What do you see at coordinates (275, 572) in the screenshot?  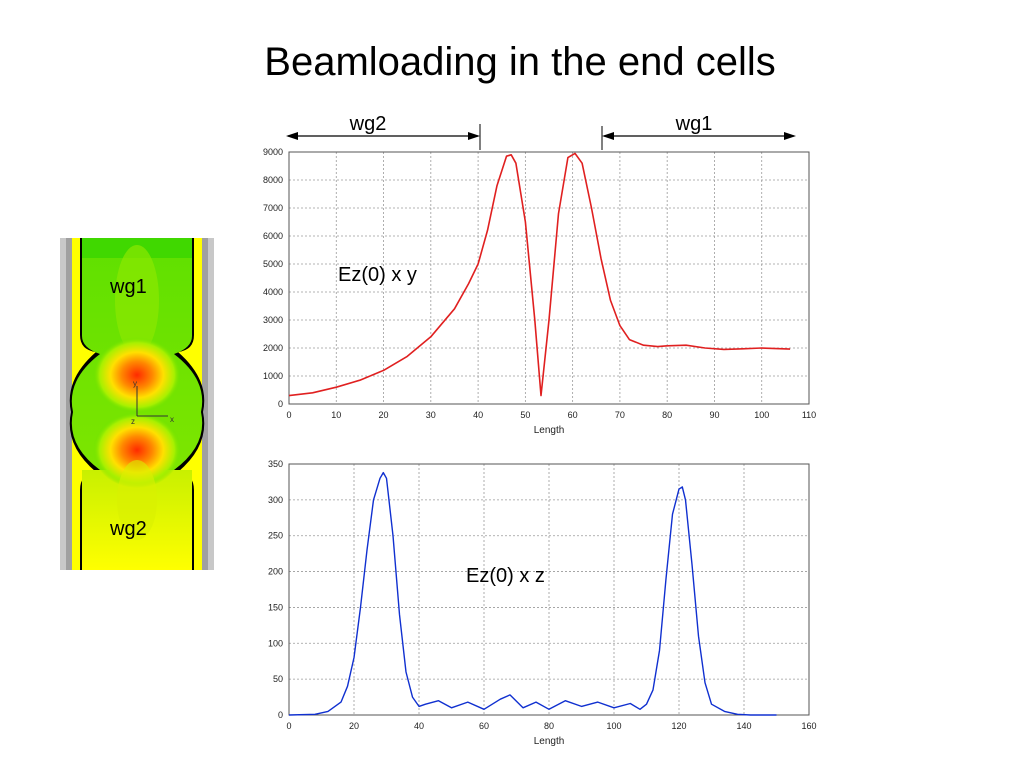 I see `y-tick-label: 200` at bounding box center [275, 572].